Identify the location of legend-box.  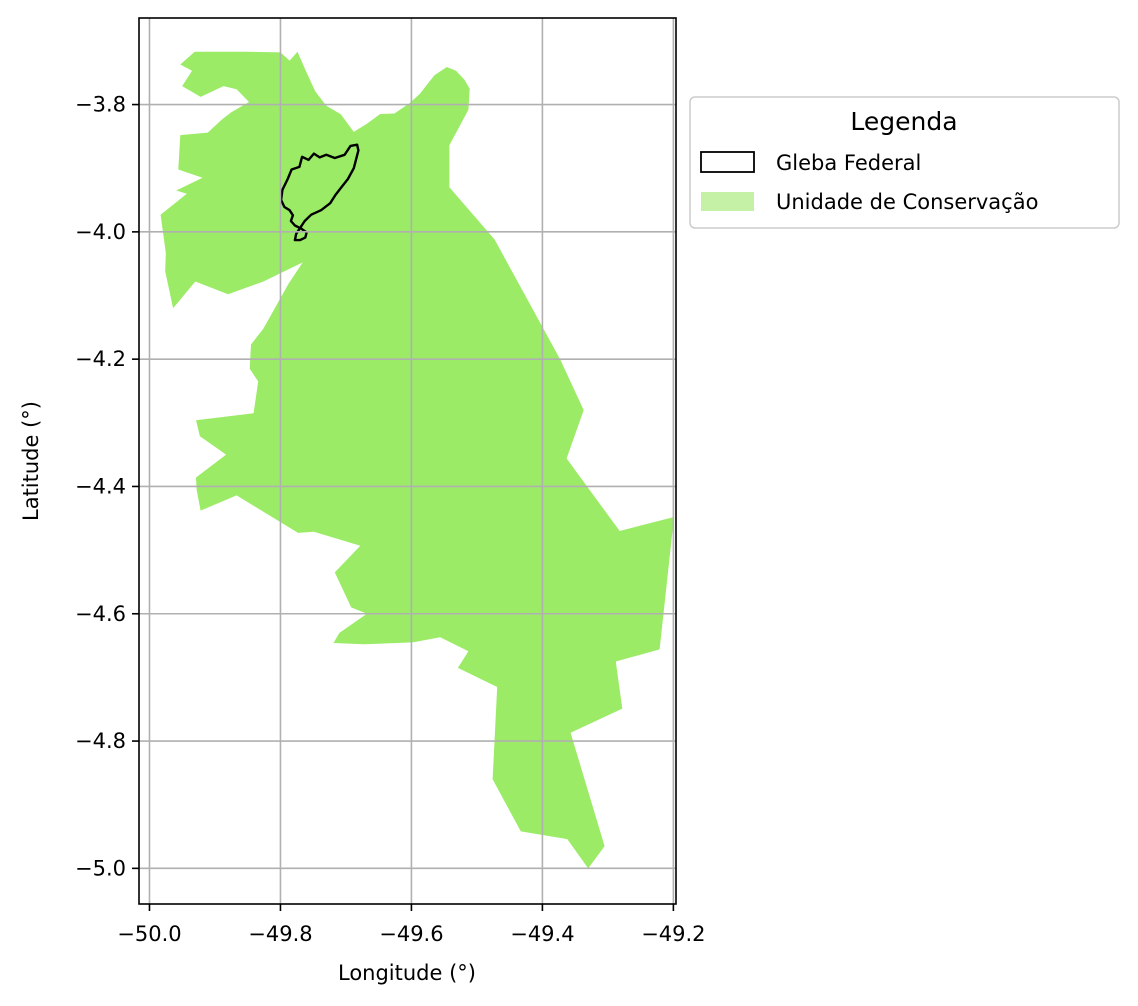
(904, 162).